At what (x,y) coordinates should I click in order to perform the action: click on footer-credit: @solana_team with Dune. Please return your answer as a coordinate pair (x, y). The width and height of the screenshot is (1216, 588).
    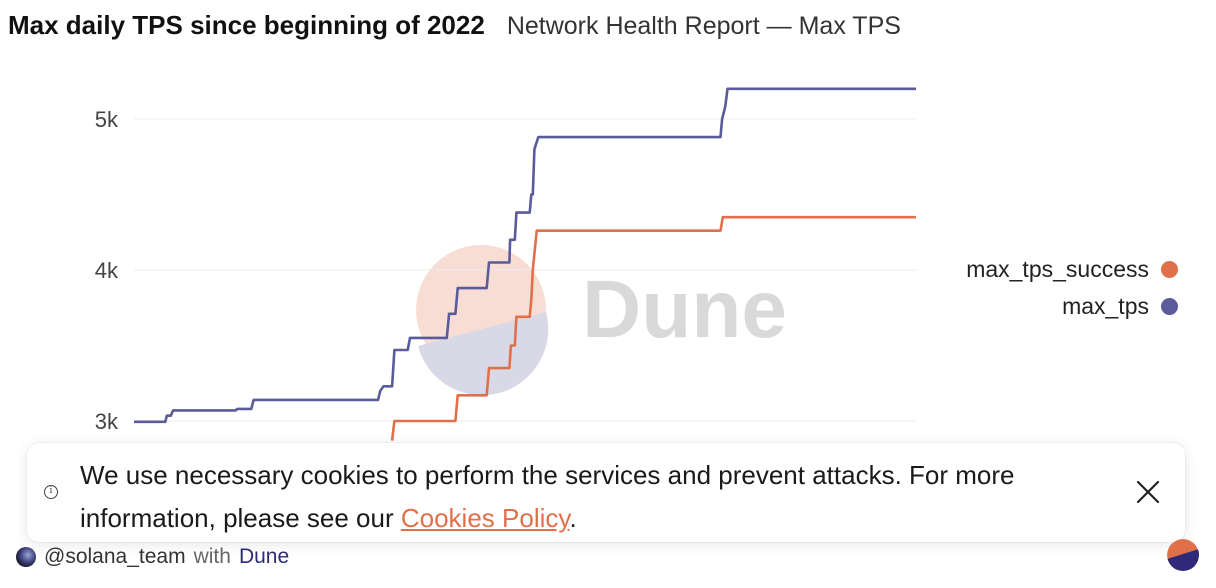
    Looking at the image, I should click on (152, 557).